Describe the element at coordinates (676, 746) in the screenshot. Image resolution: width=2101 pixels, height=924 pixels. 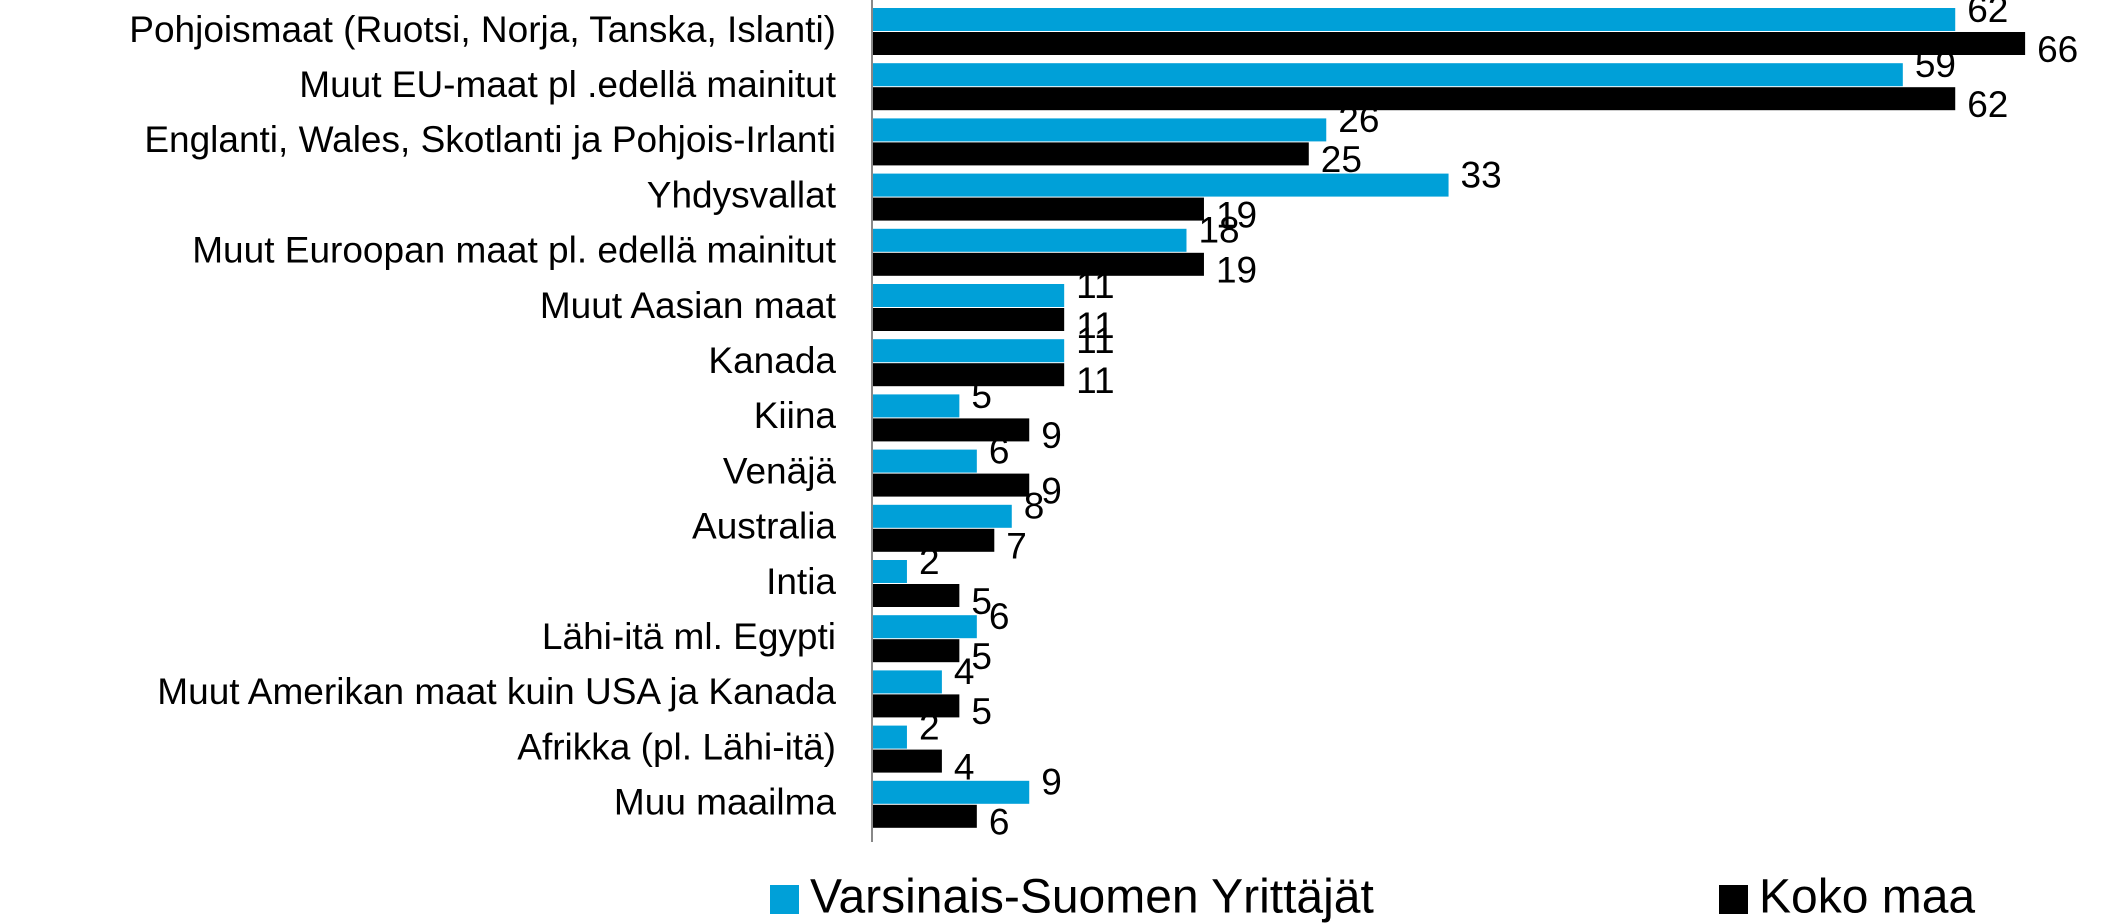
I see `category-label: Afrikka (pl. Lähi-itä)` at that location.